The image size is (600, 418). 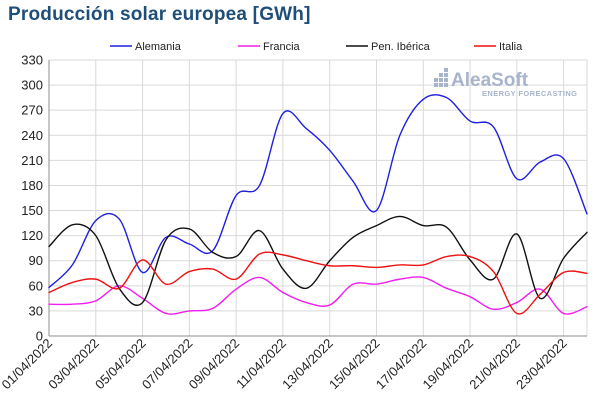 I want to click on y-tick-label: 330, so click(x=32, y=60).